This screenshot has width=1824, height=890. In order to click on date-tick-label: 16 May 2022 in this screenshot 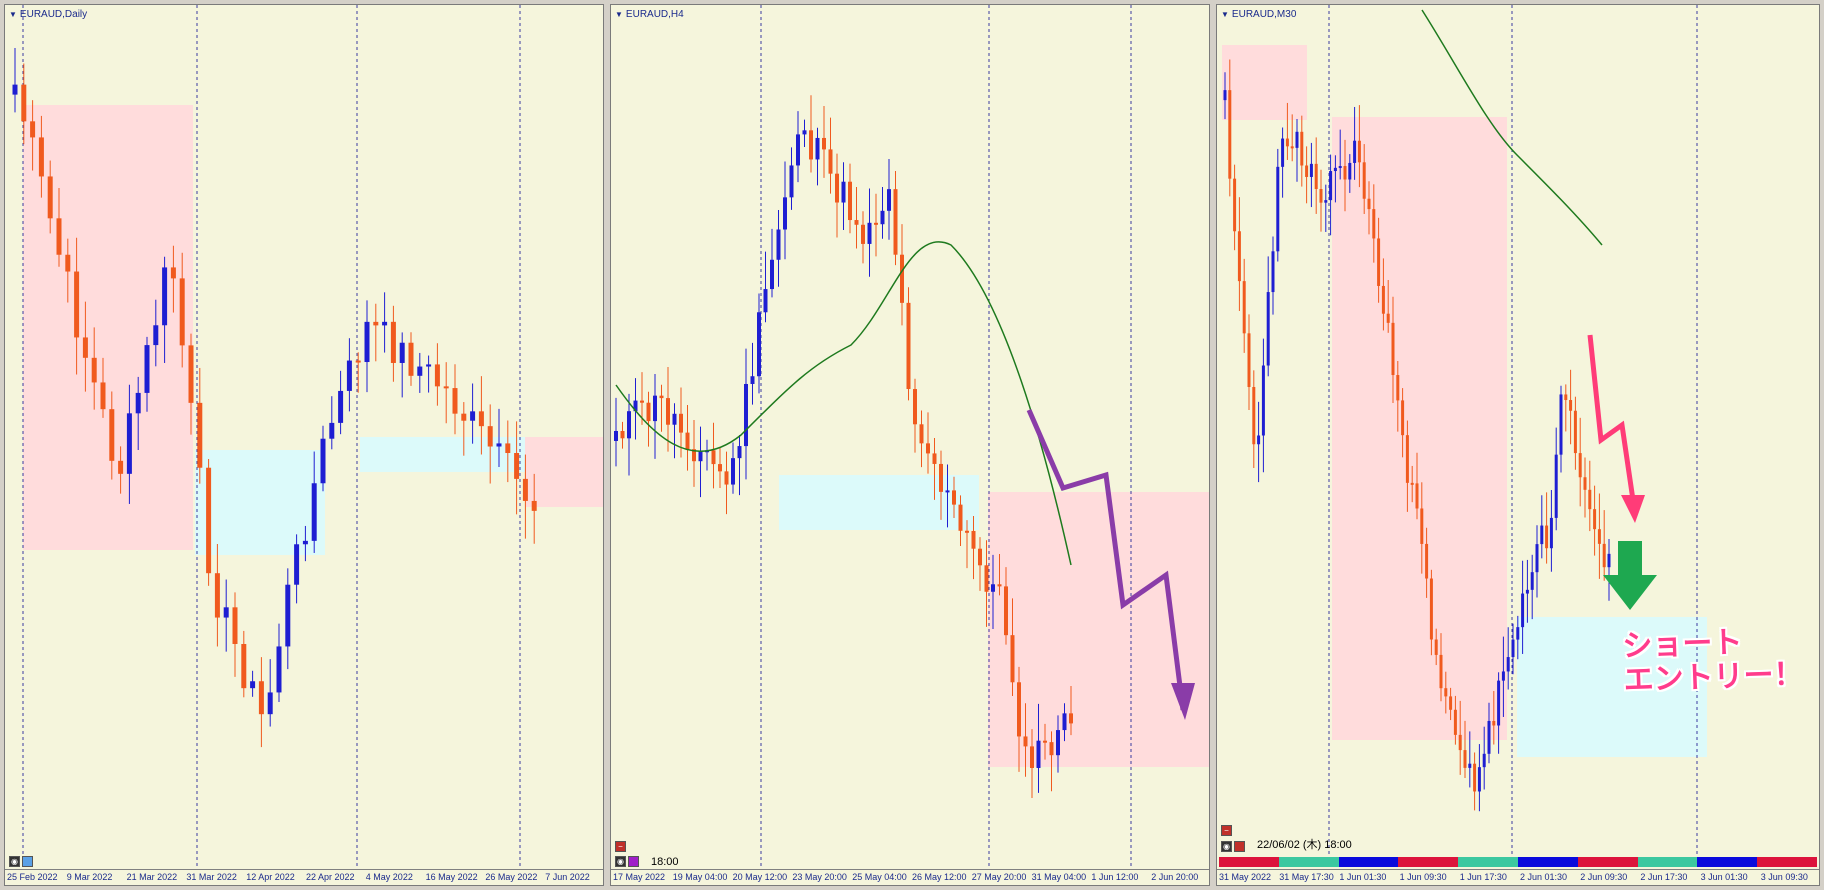, I will do `click(451, 877)`.